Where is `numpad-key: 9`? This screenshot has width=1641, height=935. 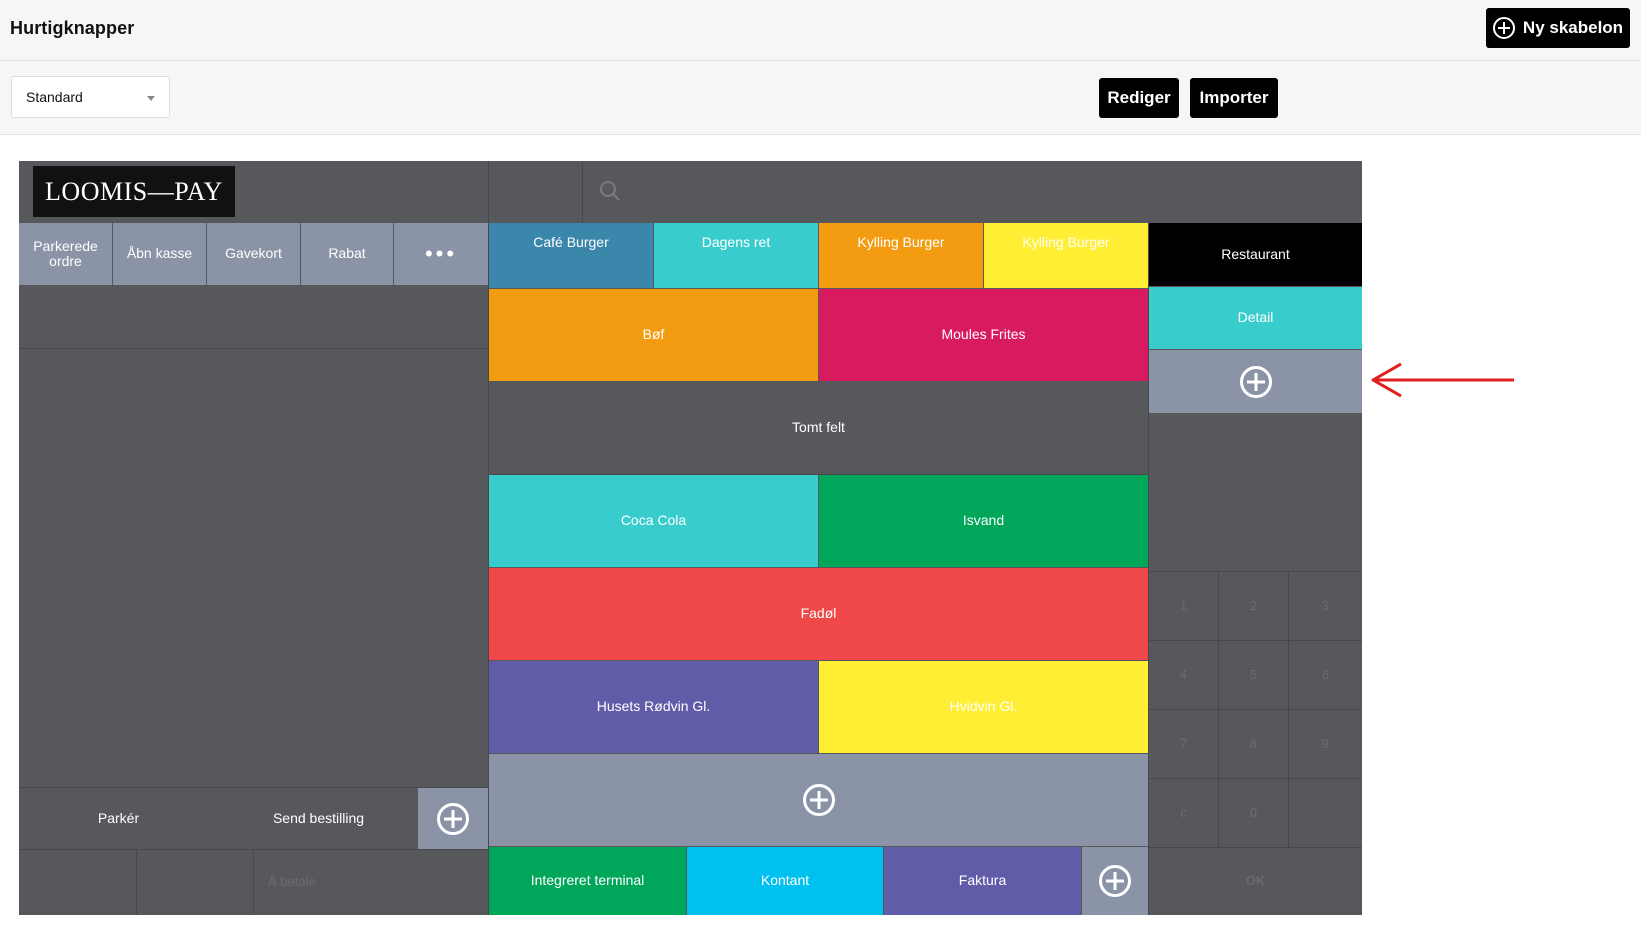
numpad-key: 9 is located at coordinates (1325, 743).